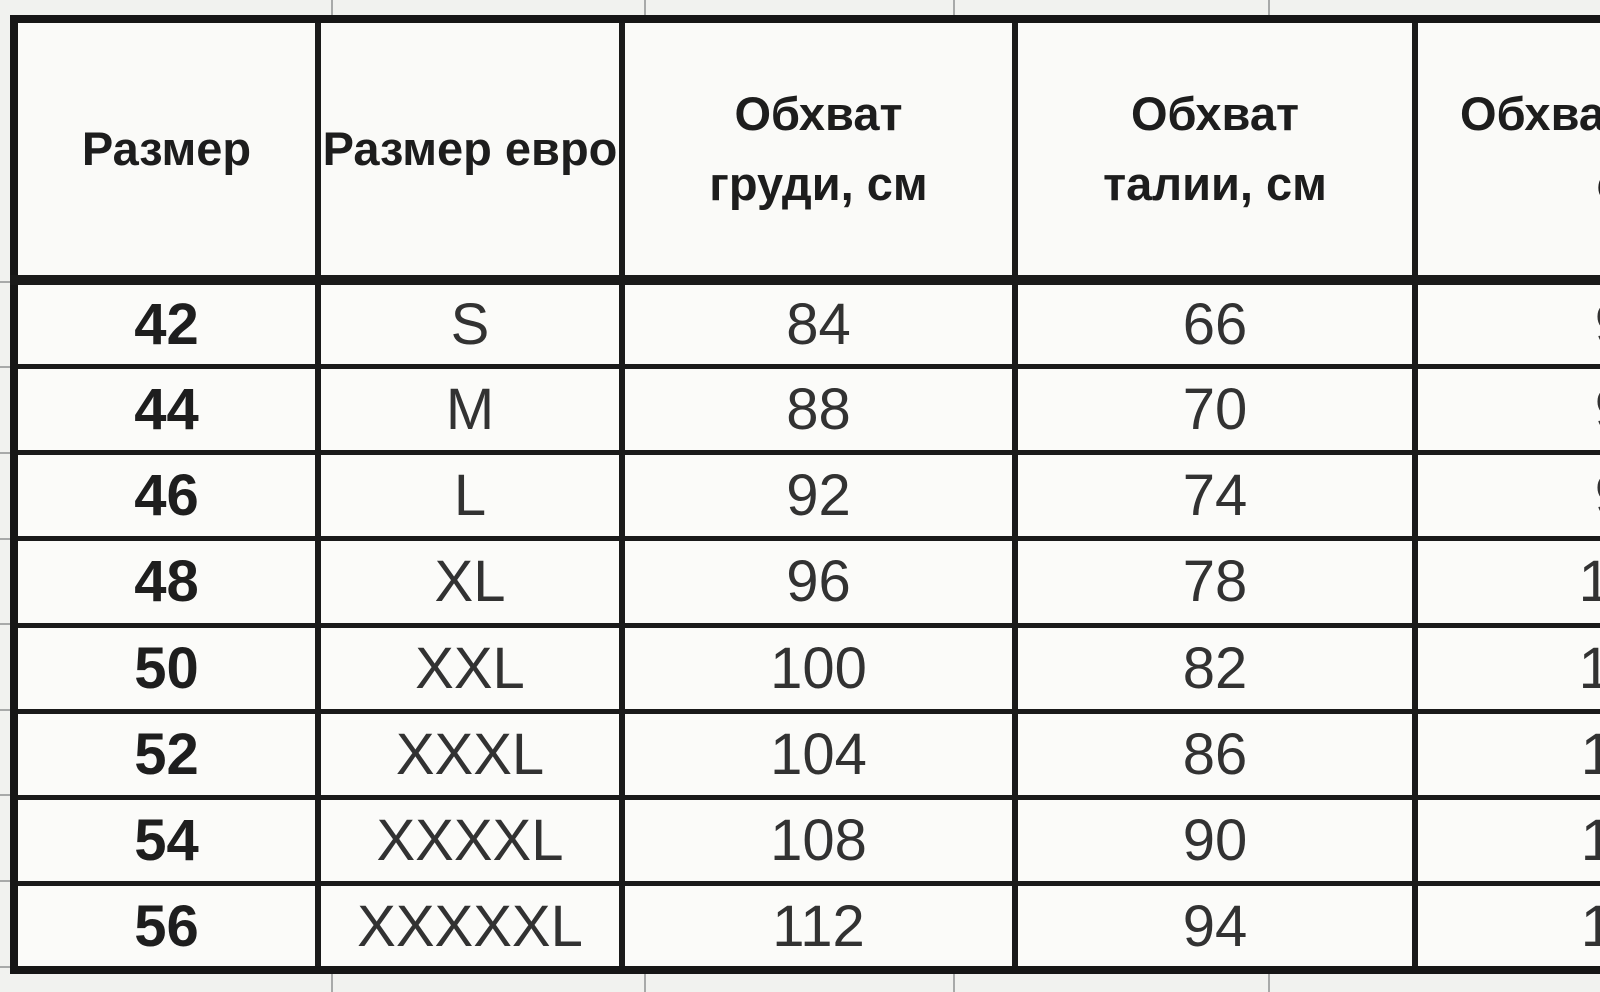 The width and height of the screenshot is (1600, 992). I want to click on table-cell: 118, so click(1506, 927).